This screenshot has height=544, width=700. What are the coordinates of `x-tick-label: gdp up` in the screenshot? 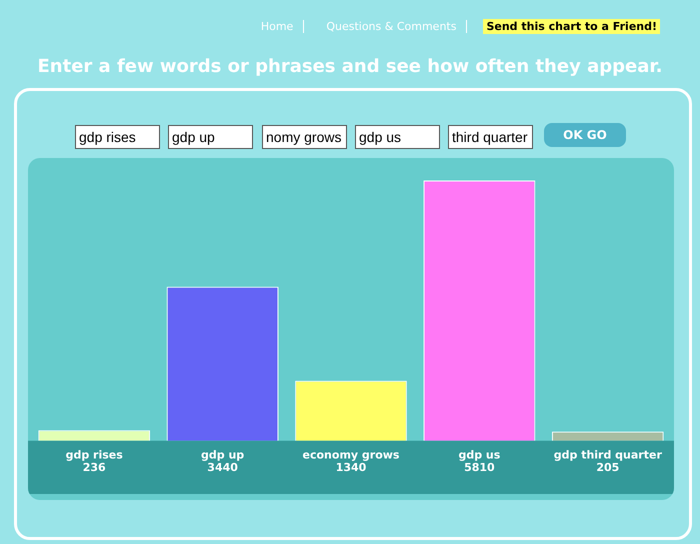 It's located at (222, 455).